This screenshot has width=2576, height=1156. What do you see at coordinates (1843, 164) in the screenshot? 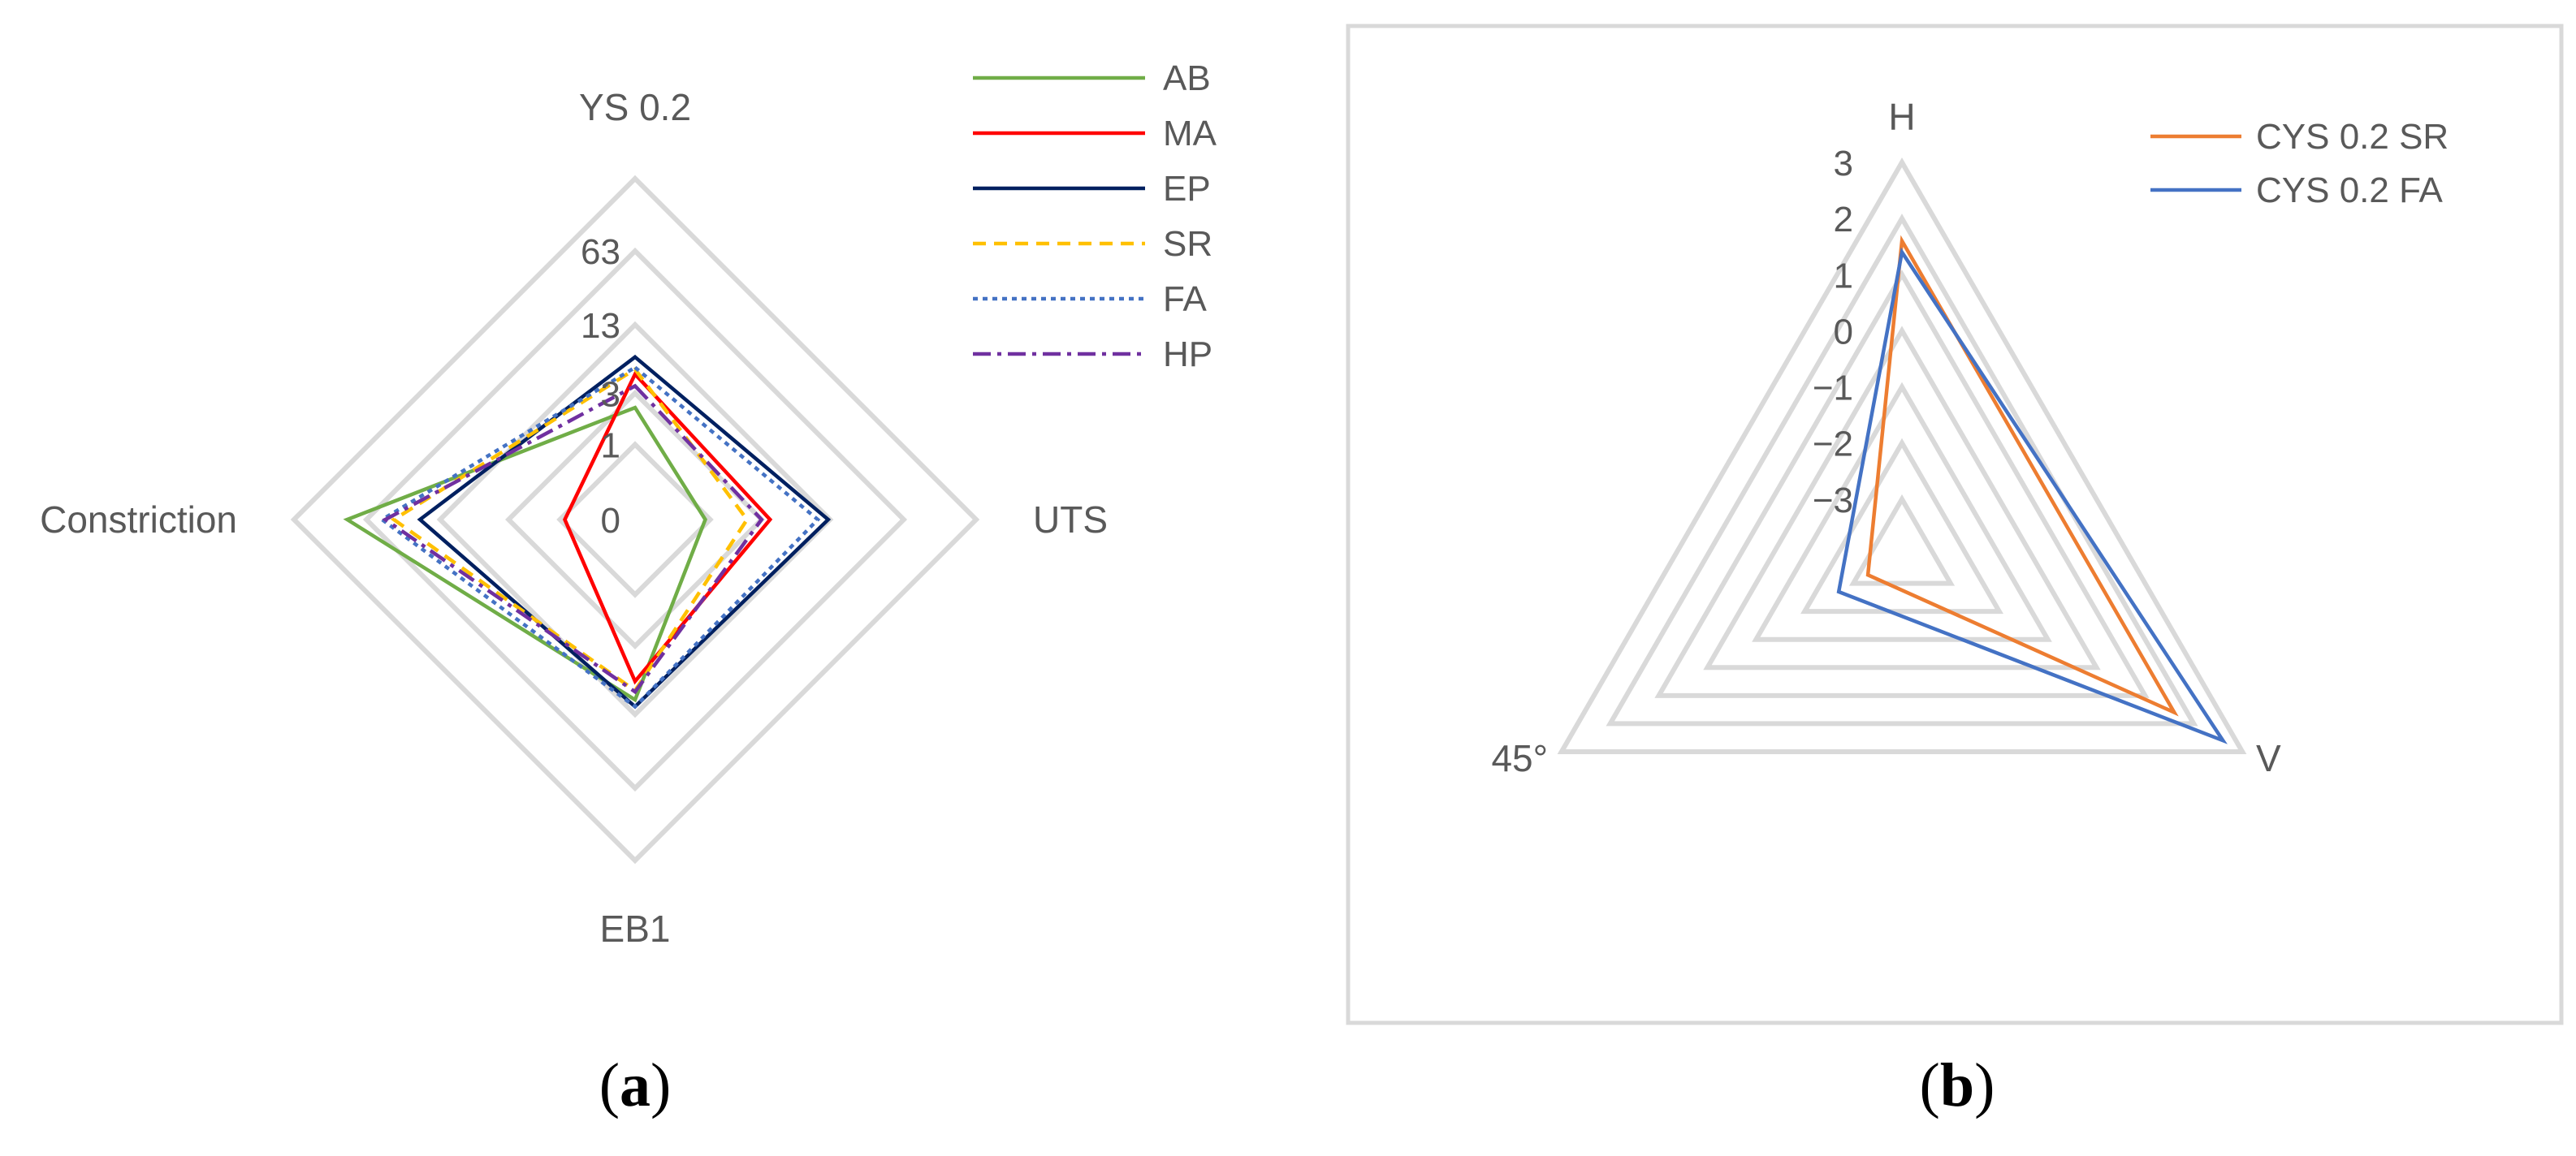
I see `chart-b-tick-label: 3` at bounding box center [1843, 164].